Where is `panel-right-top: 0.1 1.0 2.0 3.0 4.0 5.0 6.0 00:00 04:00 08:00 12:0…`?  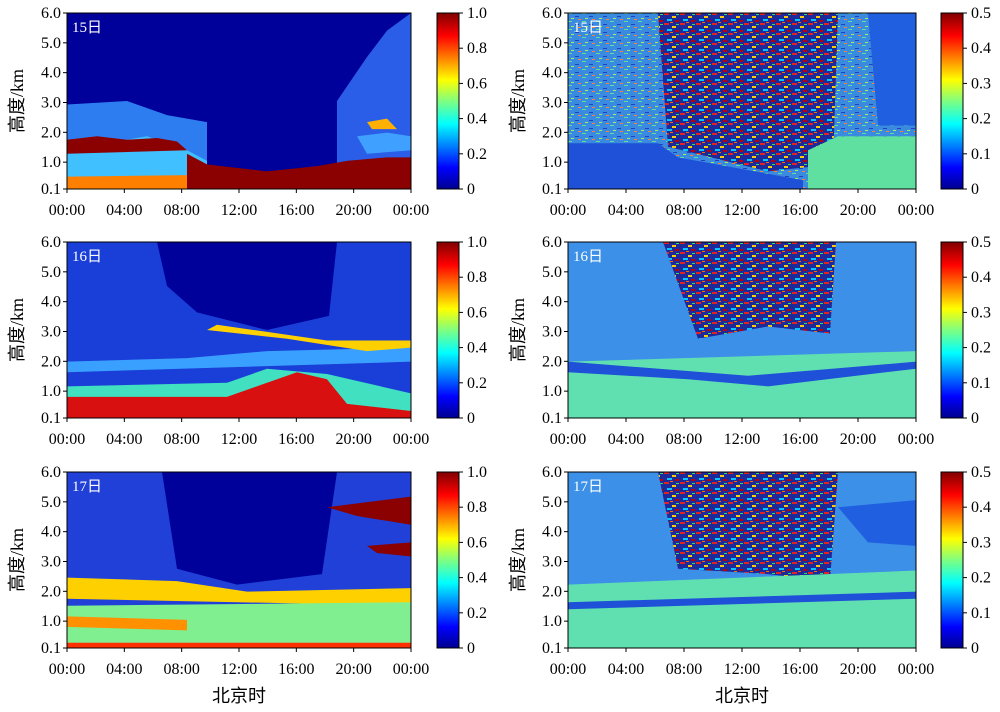
panel-right-top: 0.1 1.0 2.0 3.0 4.0 5.0 6.0 00:00 04:00 08:00 12:0… is located at coordinates (749, 112).